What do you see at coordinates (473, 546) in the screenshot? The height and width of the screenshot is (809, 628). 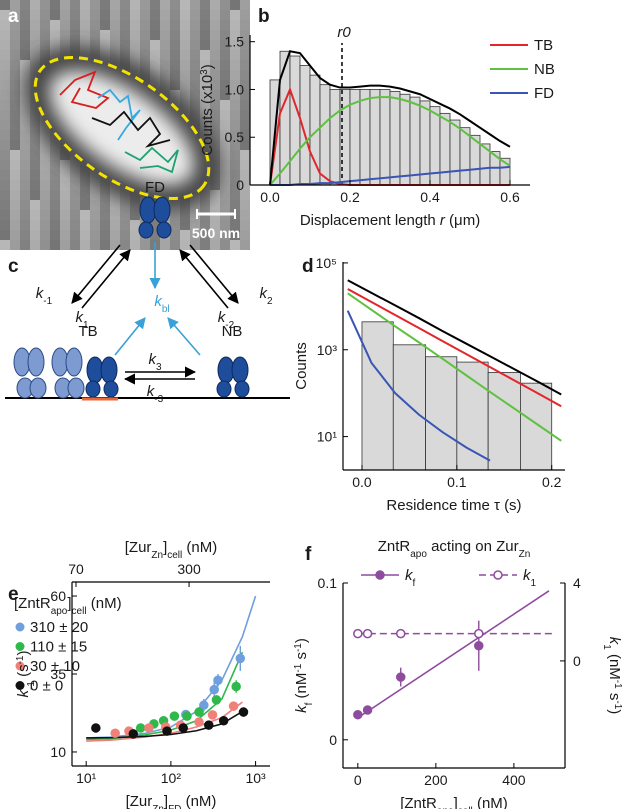 I see `text-part: acting on Zur` at bounding box center [473, 546].